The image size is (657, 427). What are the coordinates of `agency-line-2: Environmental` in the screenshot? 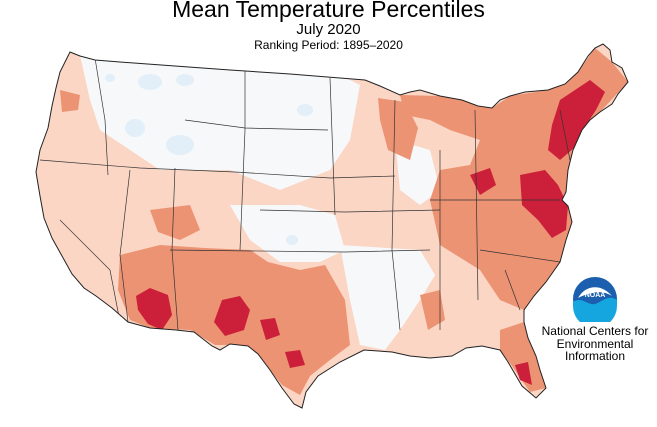 It's located at (595, 343).